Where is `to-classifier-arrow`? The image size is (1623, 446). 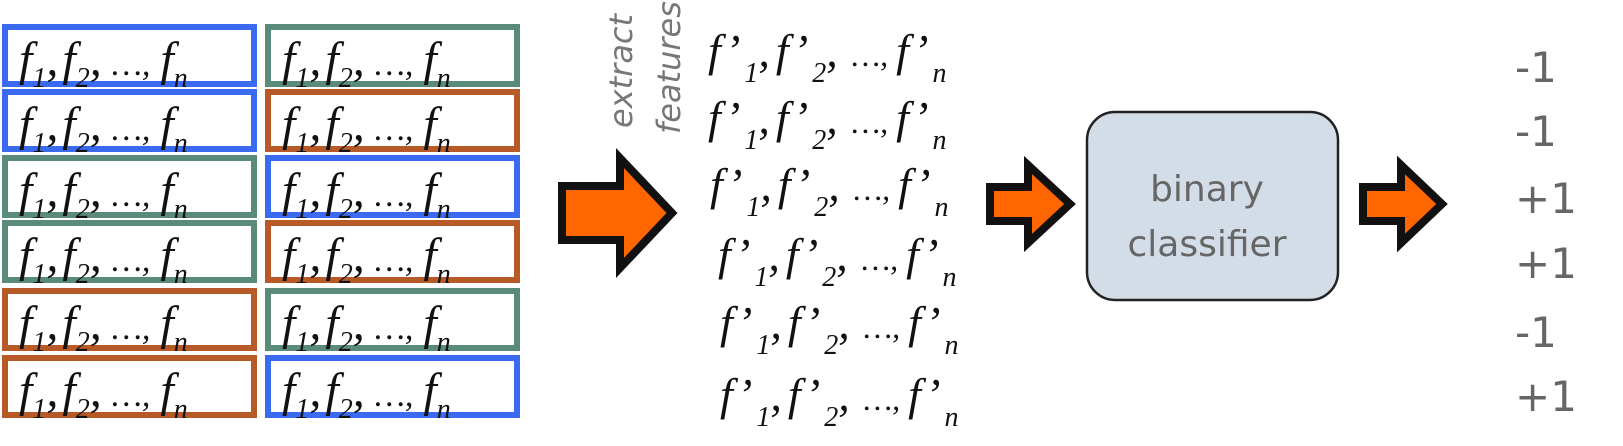
to-classifier-arrow is located at coordinates (1031, 204).